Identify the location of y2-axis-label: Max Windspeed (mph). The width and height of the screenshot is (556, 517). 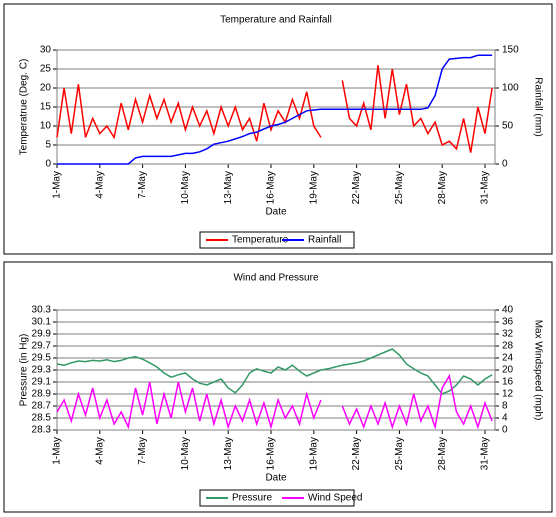
(537, 370).